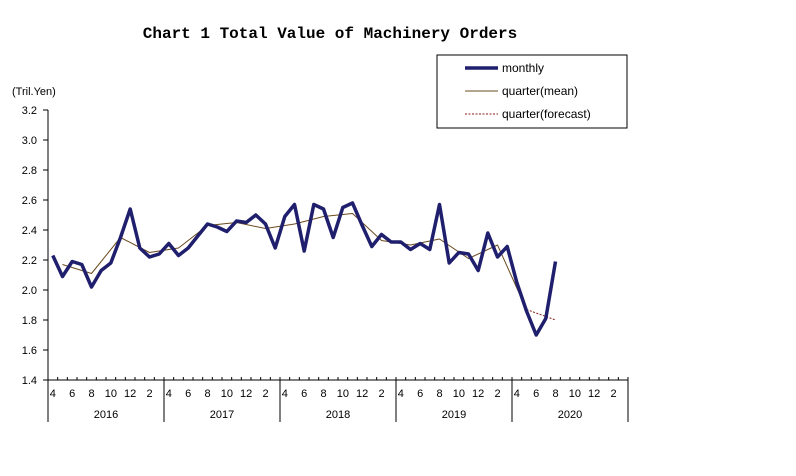 This screenshot has height=476, width=796. What do you see at coordinates (541, 315) in the screenshot?
I see `series-line-quarter-forecast` at bounding box center [541, 315].